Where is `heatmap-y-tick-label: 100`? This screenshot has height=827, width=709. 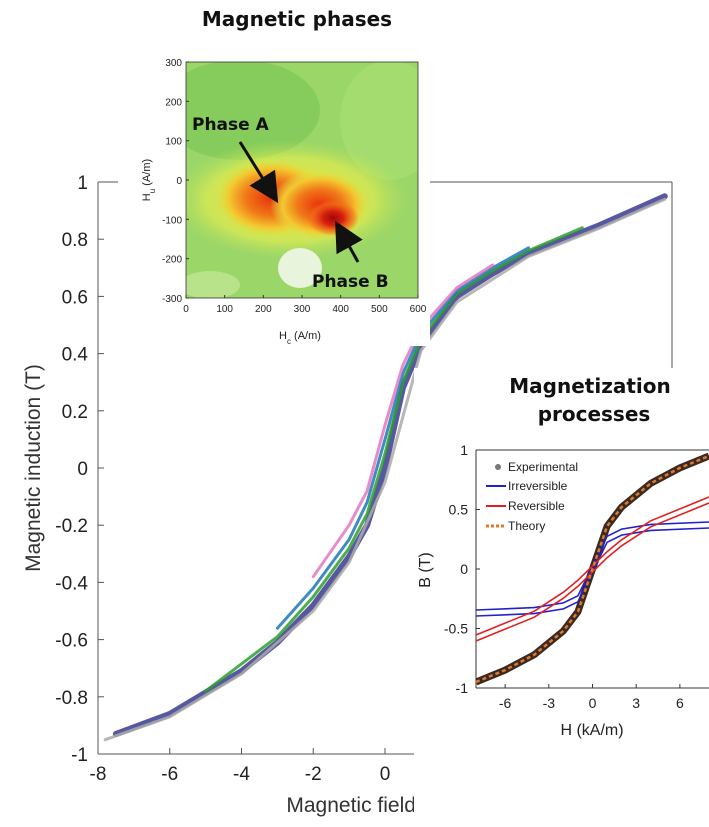 heatmap-y-tick-label: 100 is located at coordinates (173, 142).